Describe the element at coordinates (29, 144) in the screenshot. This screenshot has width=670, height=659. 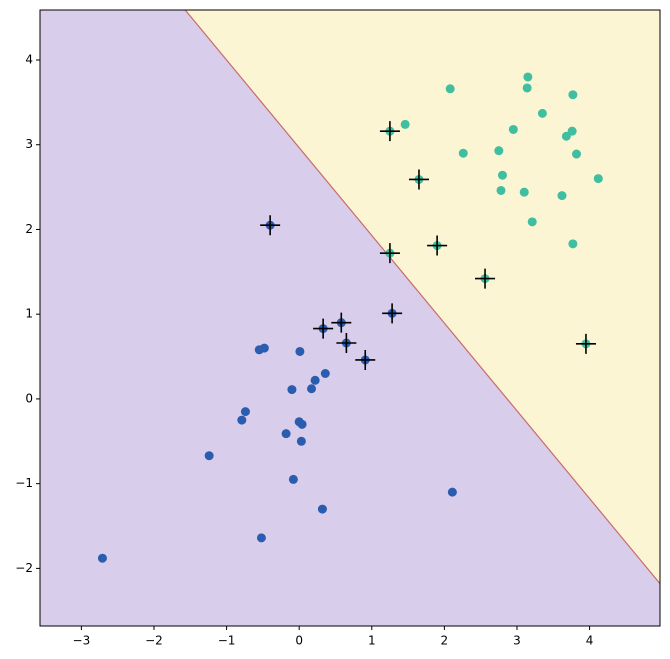
I see `y-tick-label: 3` at that location.